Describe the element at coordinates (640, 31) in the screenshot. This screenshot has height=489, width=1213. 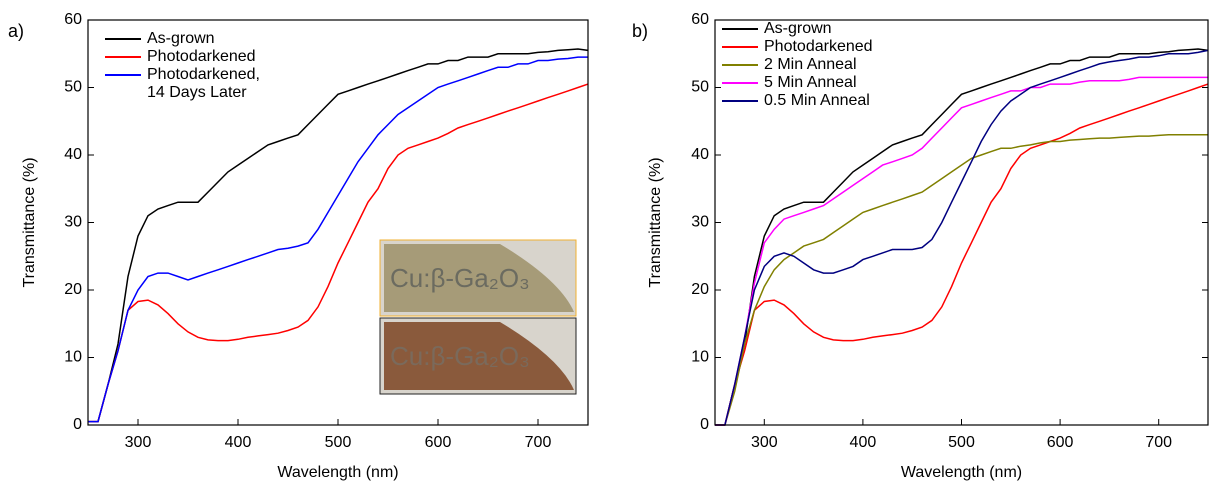
I see `panel-label: b)` at that location.